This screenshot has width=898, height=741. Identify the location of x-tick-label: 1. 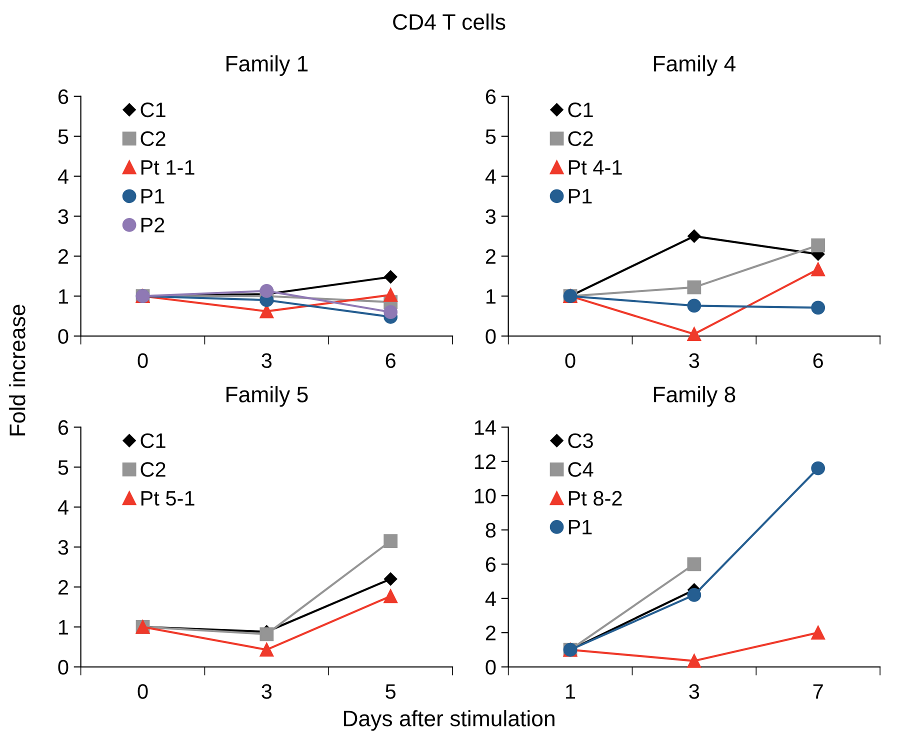
(571, 691).